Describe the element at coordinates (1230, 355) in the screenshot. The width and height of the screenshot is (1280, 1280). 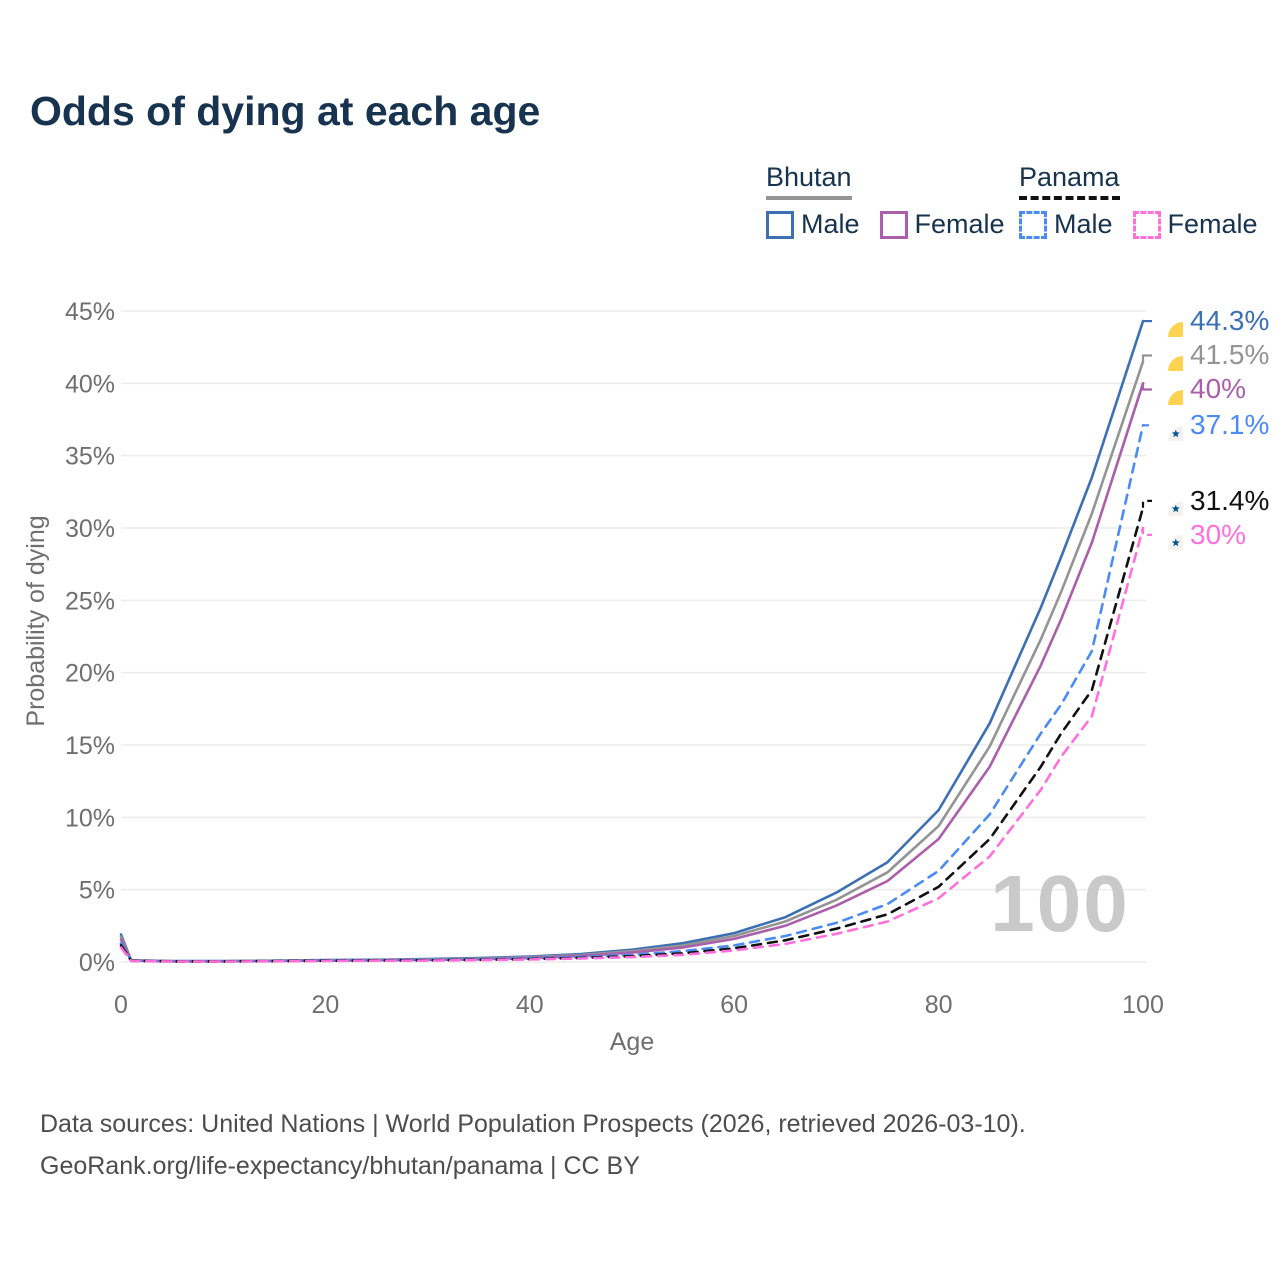
I see `end-label-value: 41.5%` at that location.